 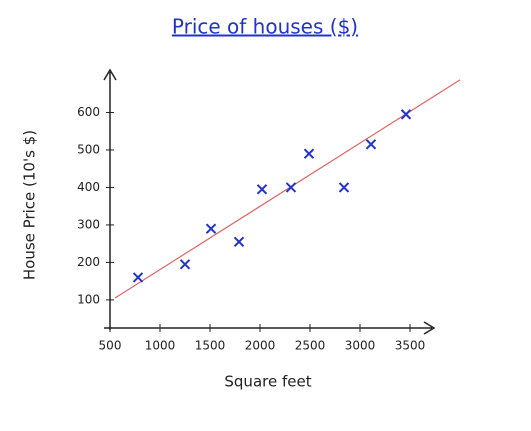 What do you see at coordinates (88, 224) in the screenshot?
I see `y-tick-label: 300` at bounding box center [88, 224].